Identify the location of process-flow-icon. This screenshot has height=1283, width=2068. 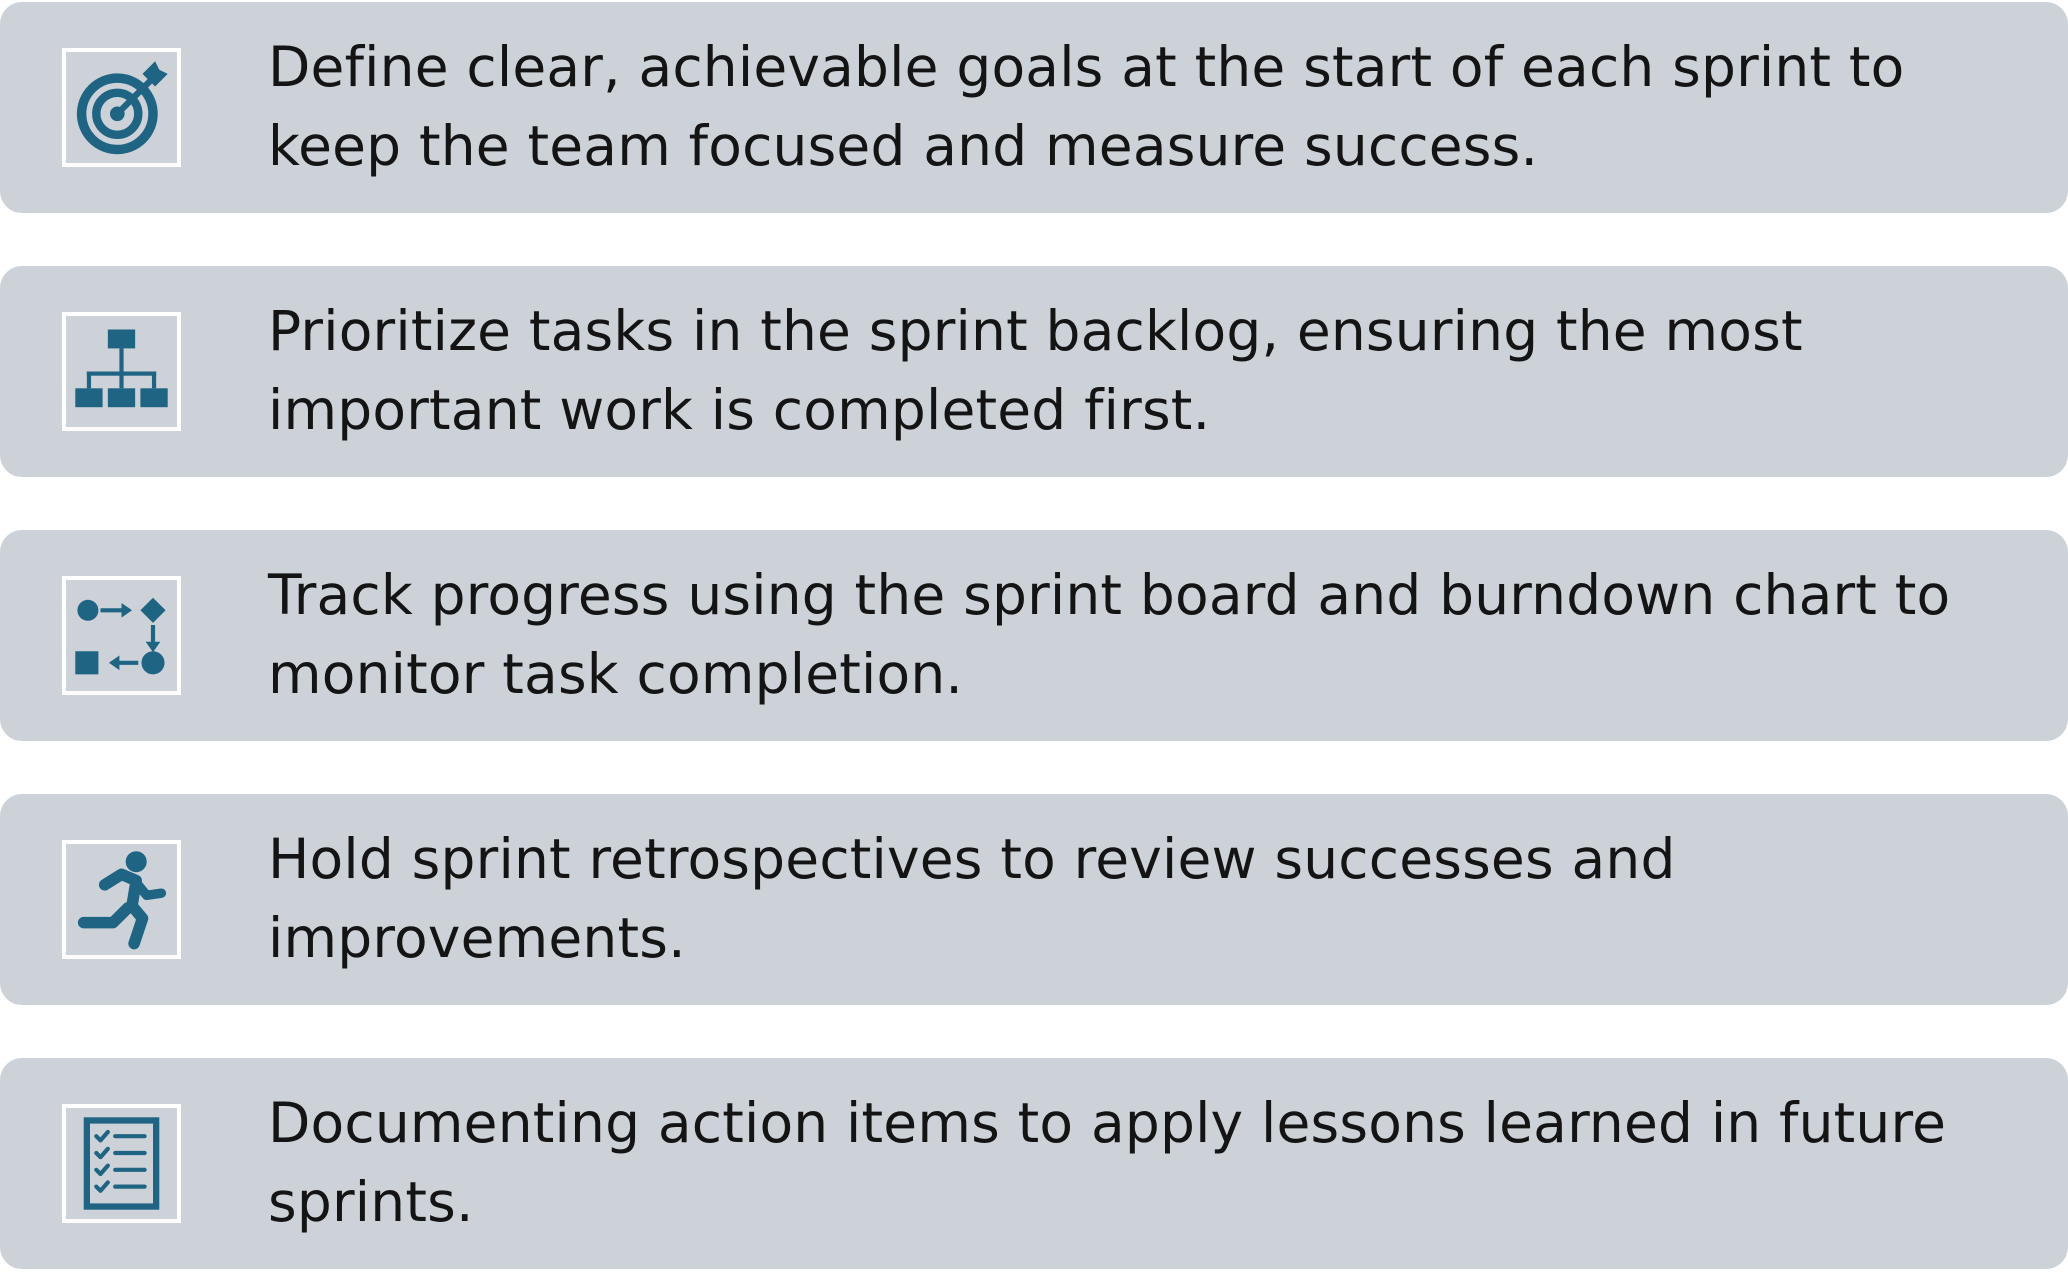
(120, 636).